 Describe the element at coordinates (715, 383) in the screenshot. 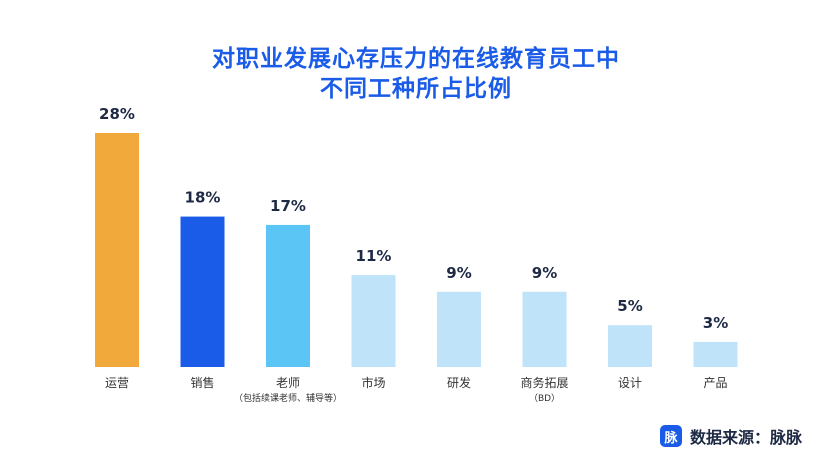

I see `category-label-7: 产品` at that location.